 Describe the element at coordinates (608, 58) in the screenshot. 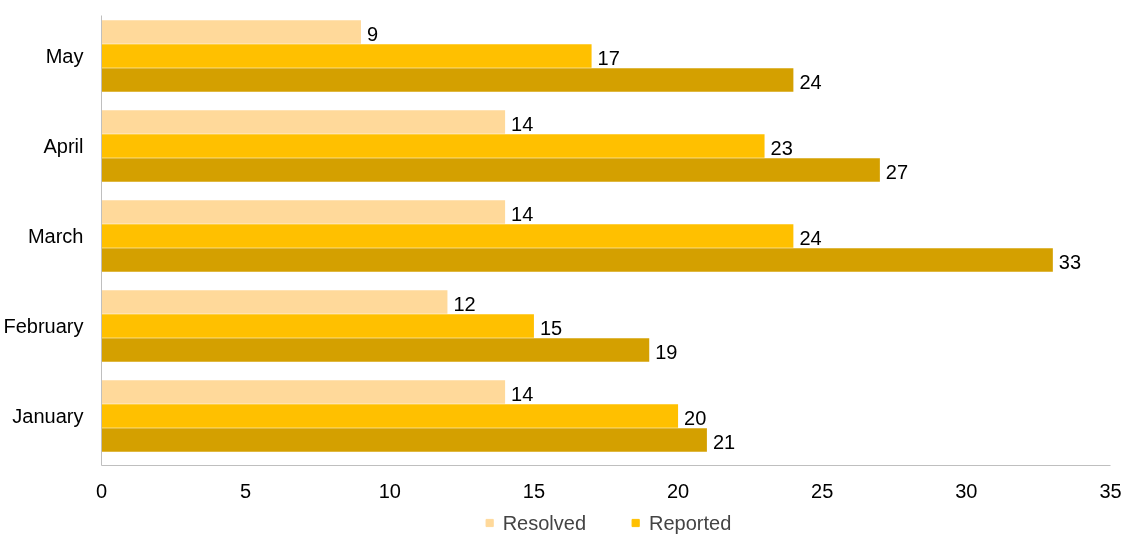

I see `data-label: 17` at that location.